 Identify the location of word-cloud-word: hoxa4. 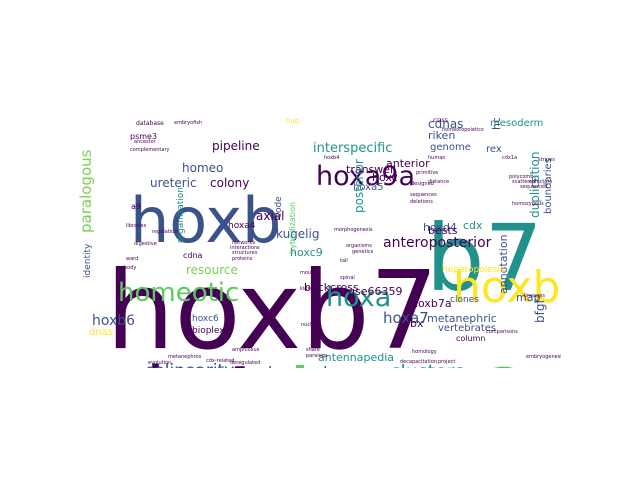
(242, 226).